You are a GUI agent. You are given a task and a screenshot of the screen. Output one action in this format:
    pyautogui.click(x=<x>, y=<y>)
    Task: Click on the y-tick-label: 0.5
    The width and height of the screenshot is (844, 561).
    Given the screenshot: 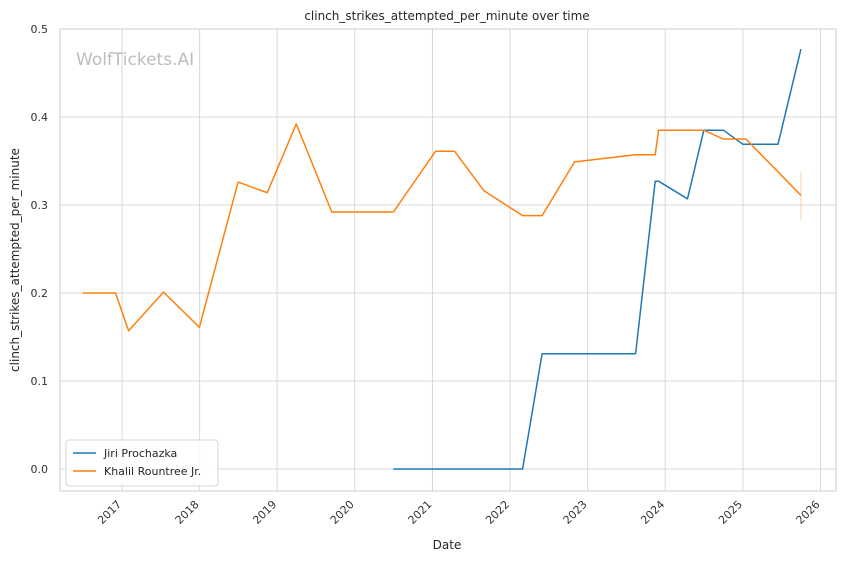 What is the action you would take?
    pyautogui.click(x=40, y=29)
    